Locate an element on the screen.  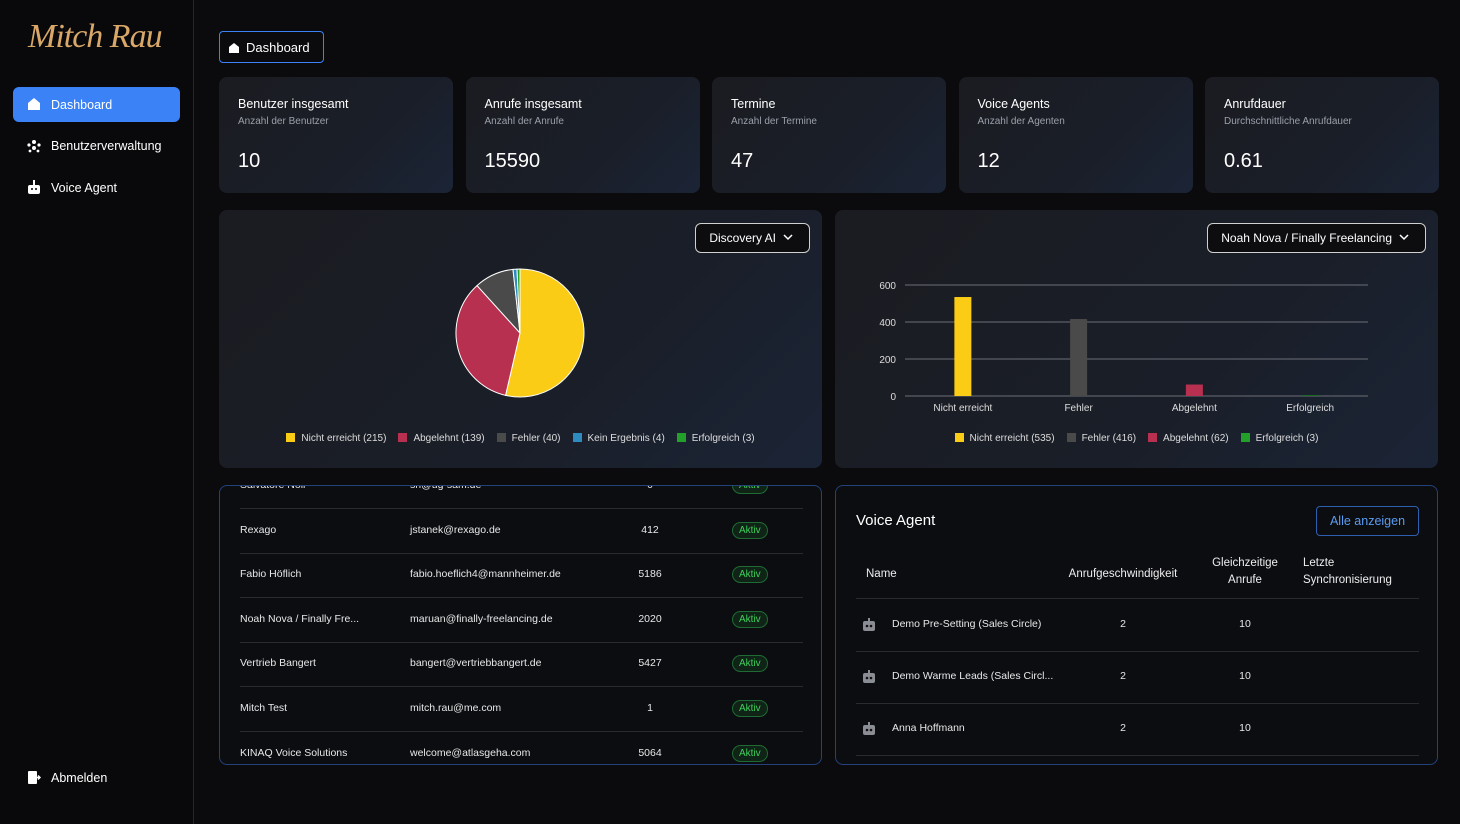
nav-item: Voice Agent is located at coordinates (96, 187).